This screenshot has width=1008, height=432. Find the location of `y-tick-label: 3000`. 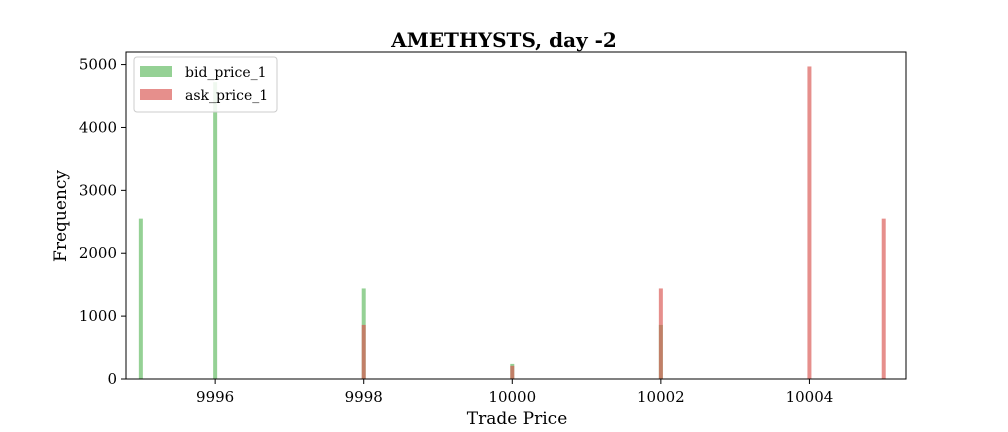

y-tick-label: 3000 is located at coordinates (98, 190).